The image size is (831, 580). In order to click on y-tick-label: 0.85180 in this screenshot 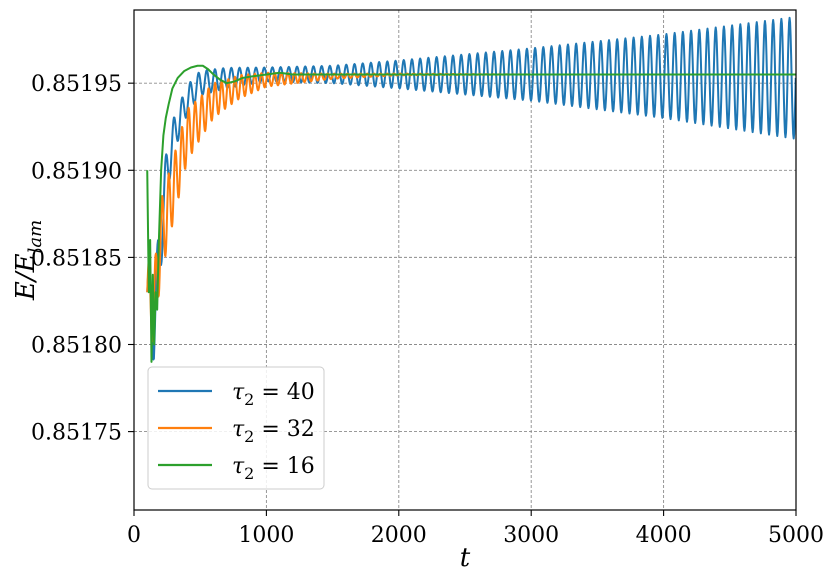, I will do `click(76, 345)`.